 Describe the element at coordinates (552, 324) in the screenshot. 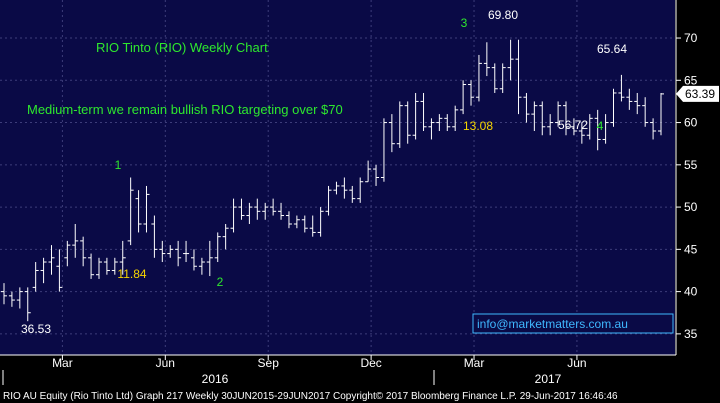

I see `watermark-text: info@marketmatters.com.au` at that location.